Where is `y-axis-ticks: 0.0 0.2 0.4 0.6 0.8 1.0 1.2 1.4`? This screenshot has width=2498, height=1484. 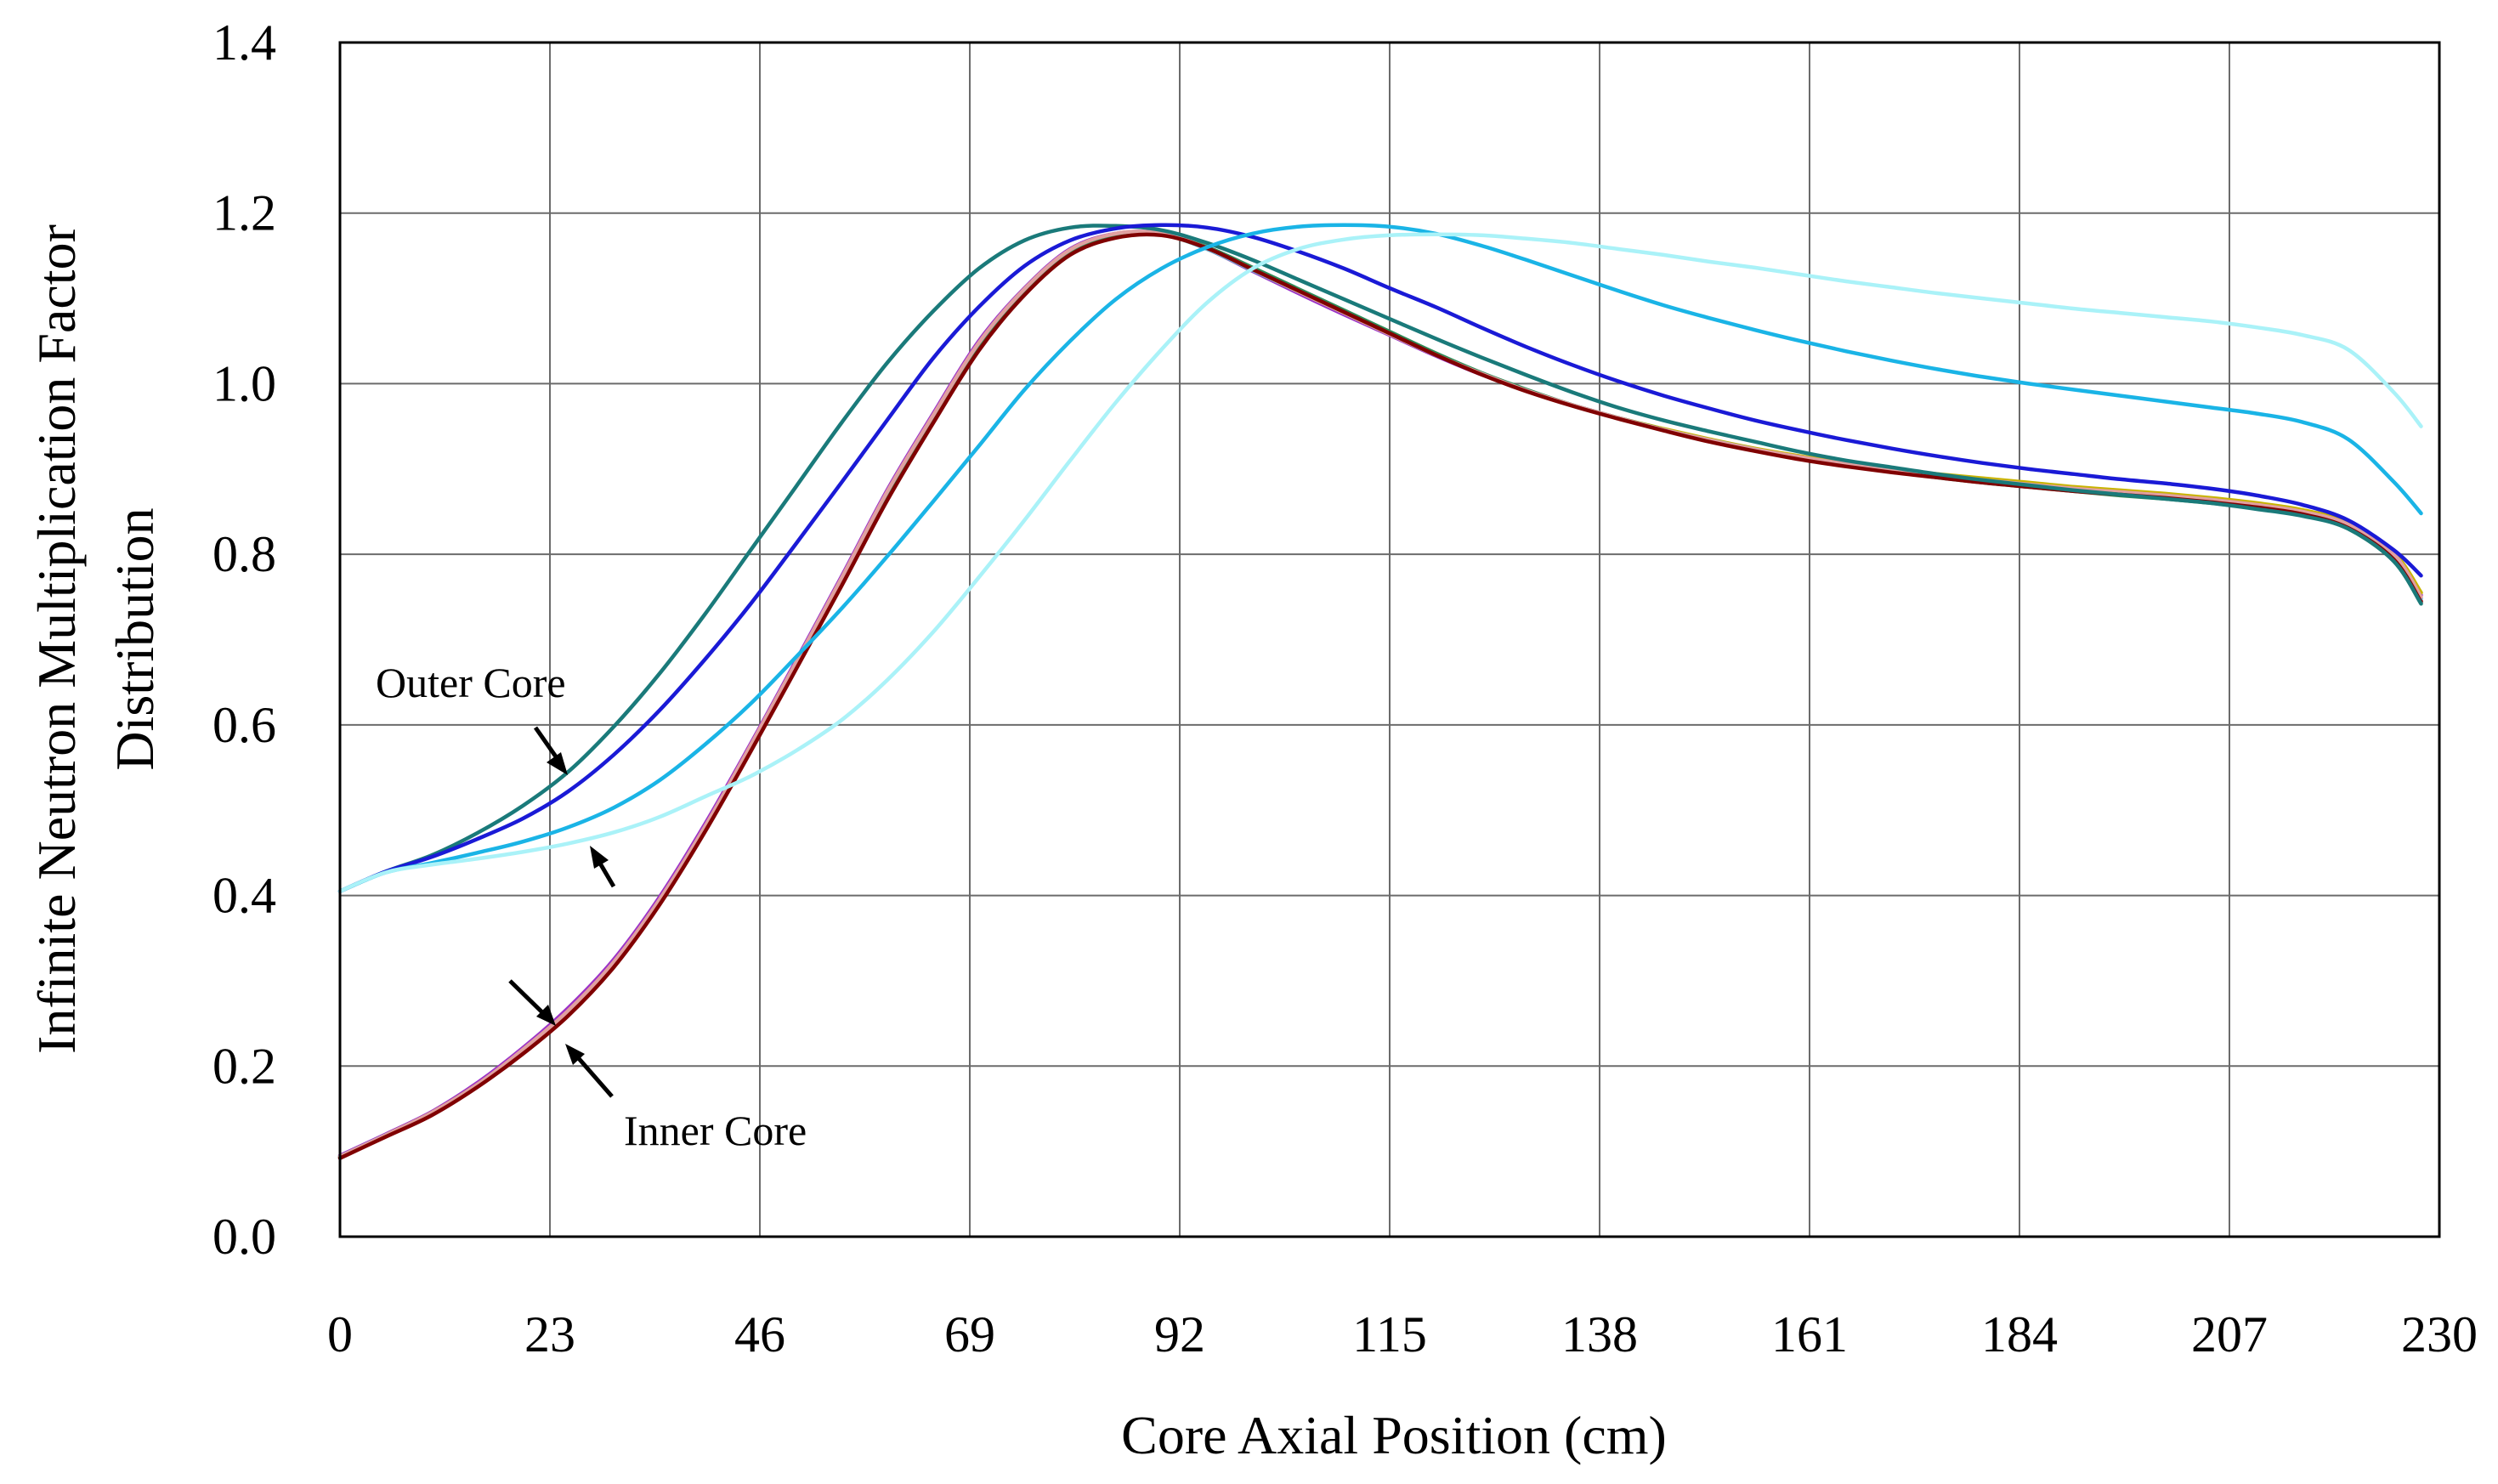
y-axis-ticks: 0.0 0.2 0.4 0.6 0.8 1.0 1.2 1.4 is located at coordinates (244, 639).